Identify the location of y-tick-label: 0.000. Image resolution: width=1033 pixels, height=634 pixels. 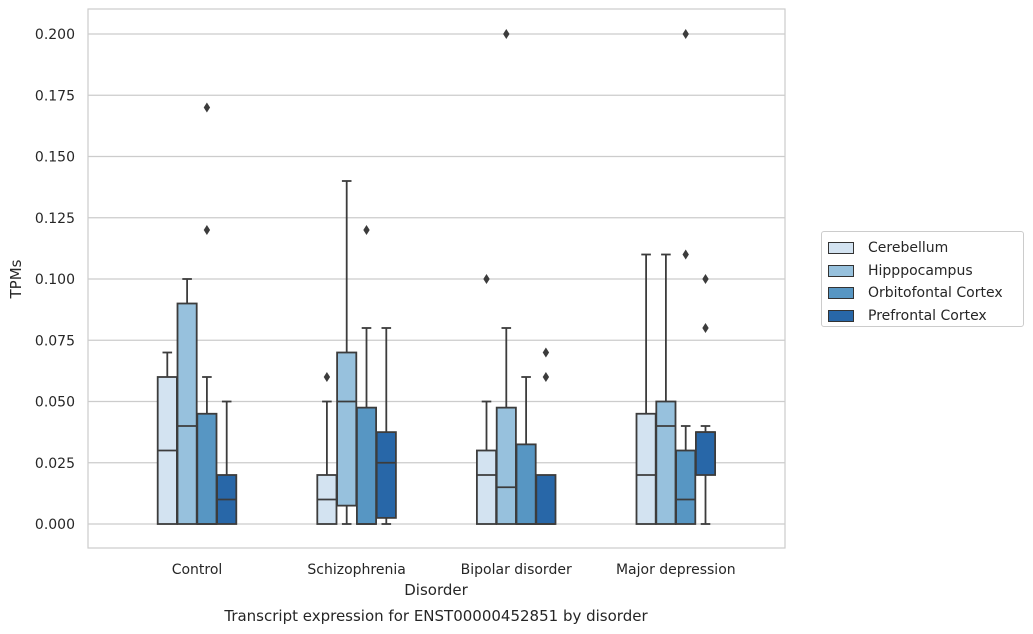
(55, 525).